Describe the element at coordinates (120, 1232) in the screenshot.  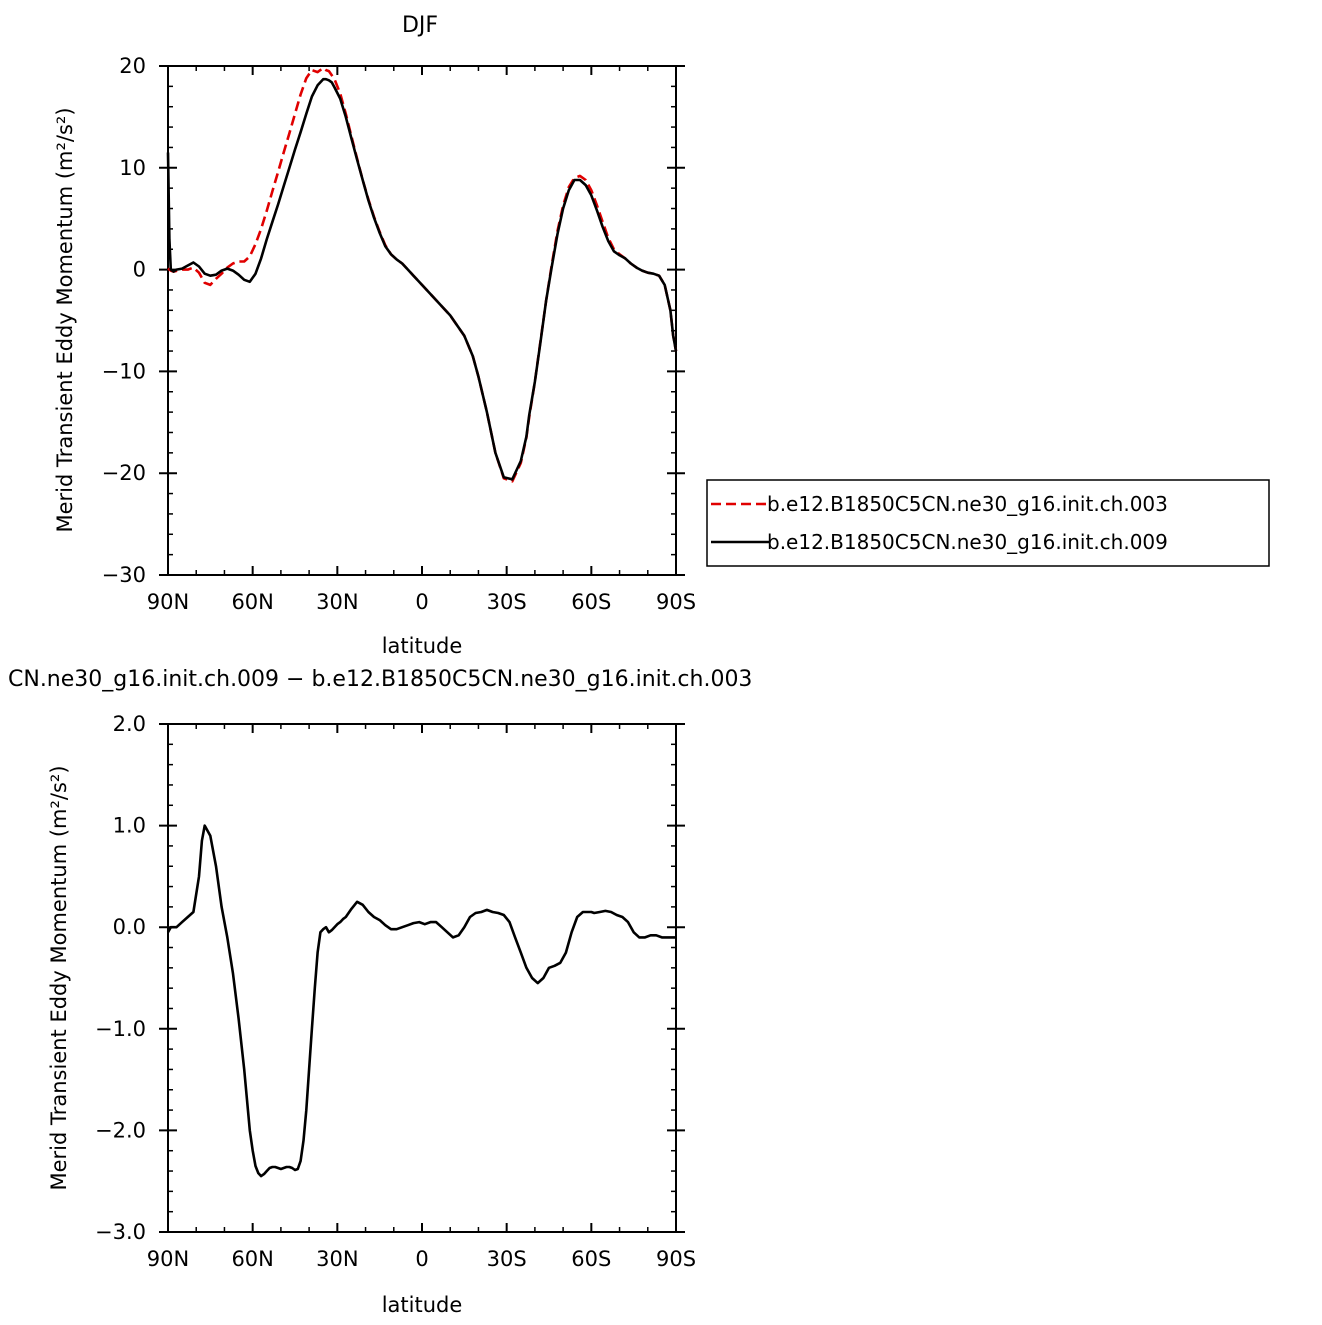
I see `y-tick-label: −3.0` at that location.